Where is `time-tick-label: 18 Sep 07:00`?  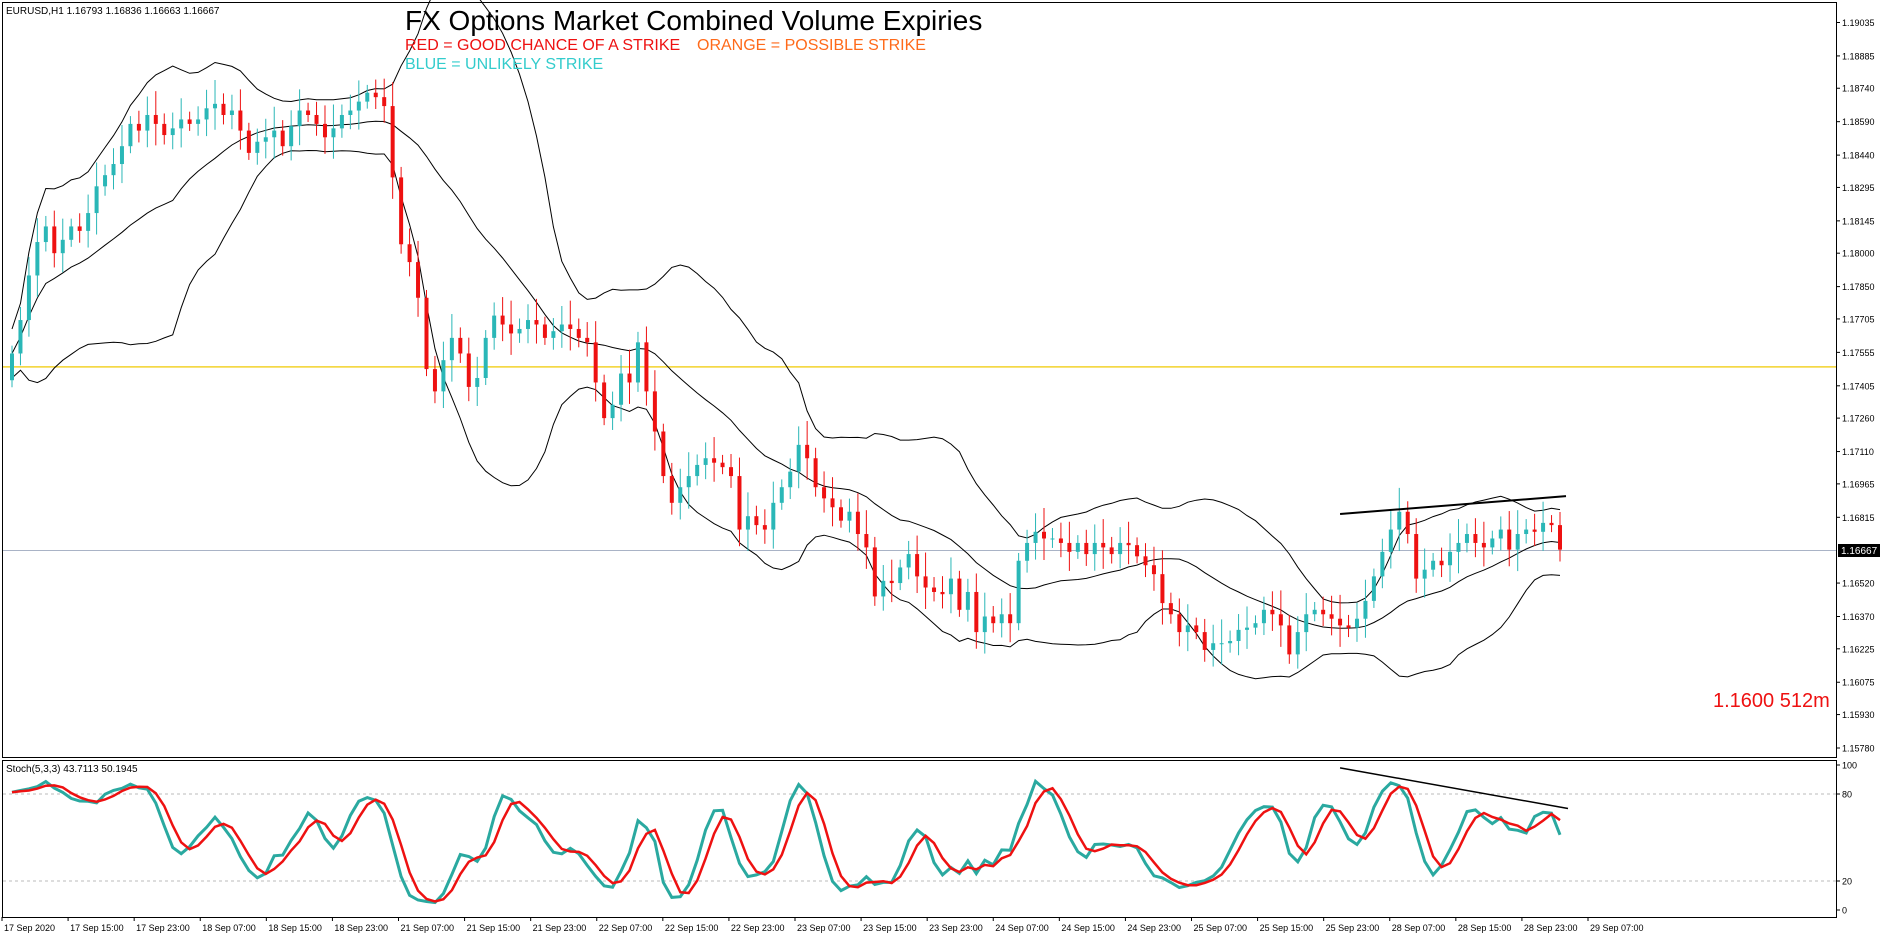 time-tick-label: 18 Sep 07:00 is located at coordinates (229, 928).